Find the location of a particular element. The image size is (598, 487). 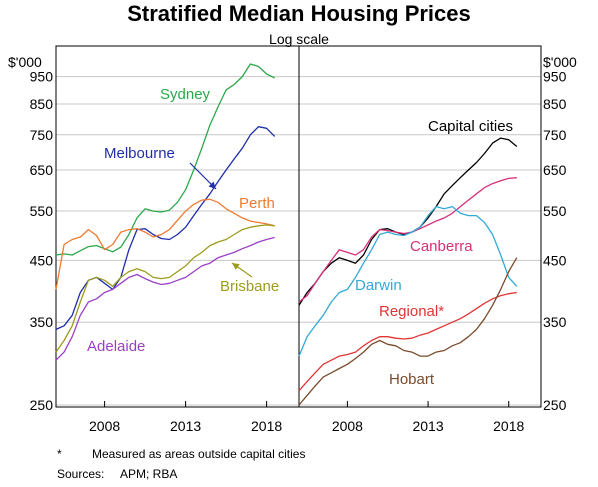

y-tick-label-right-750: 750 is located at coordinates (555, 135).